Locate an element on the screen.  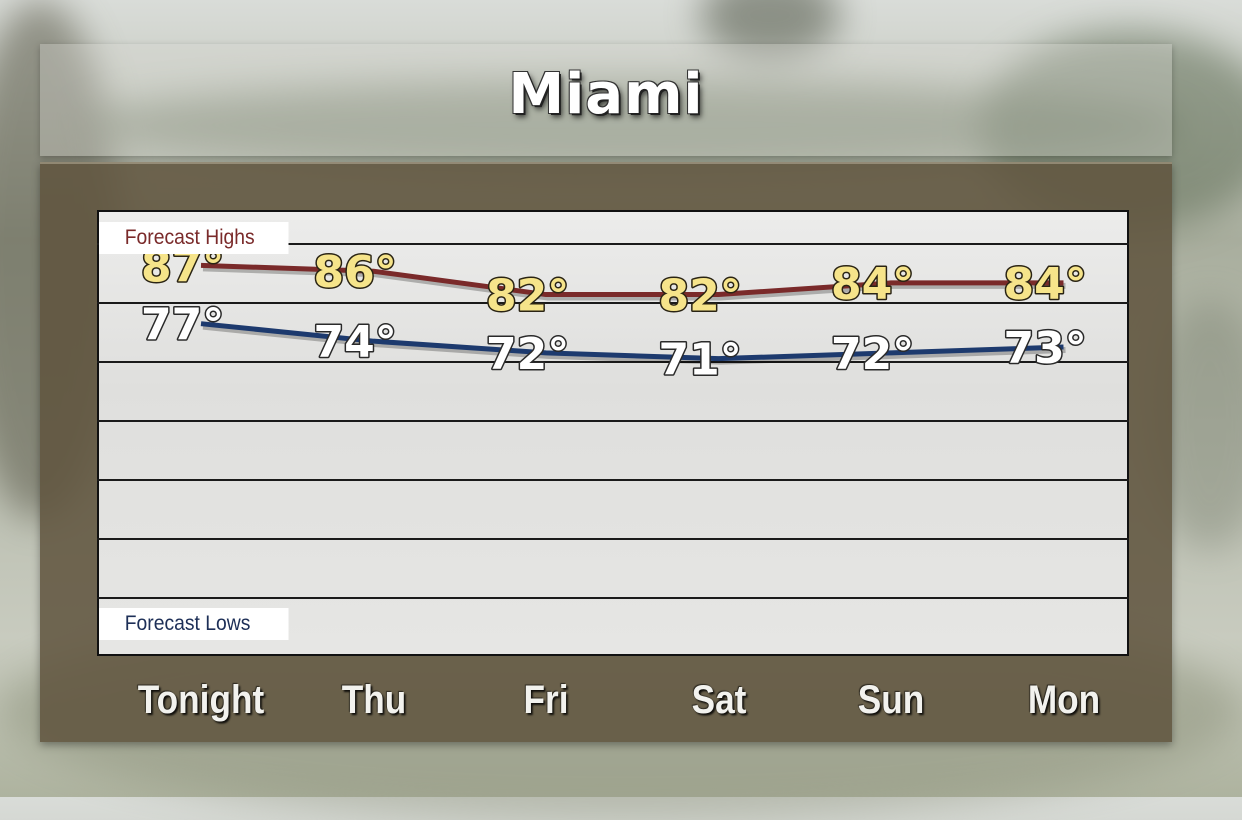
day-label: Thu is located at coordinates (373, 700).